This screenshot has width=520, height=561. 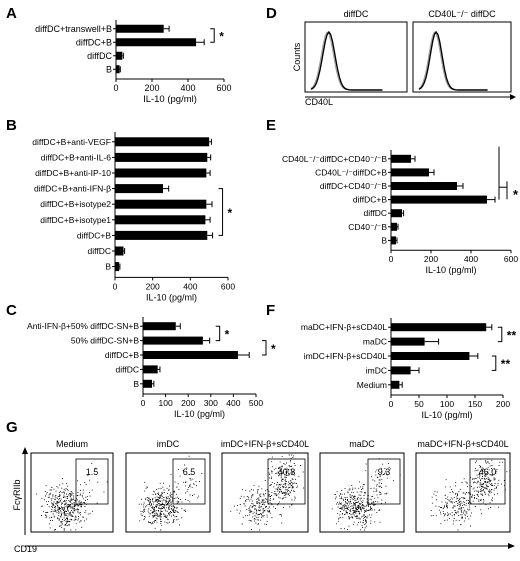 What do you see at coordinates (271, 13) in the screenshot?
I see `panel-letter-d: D` at bounding box center [271, 13].